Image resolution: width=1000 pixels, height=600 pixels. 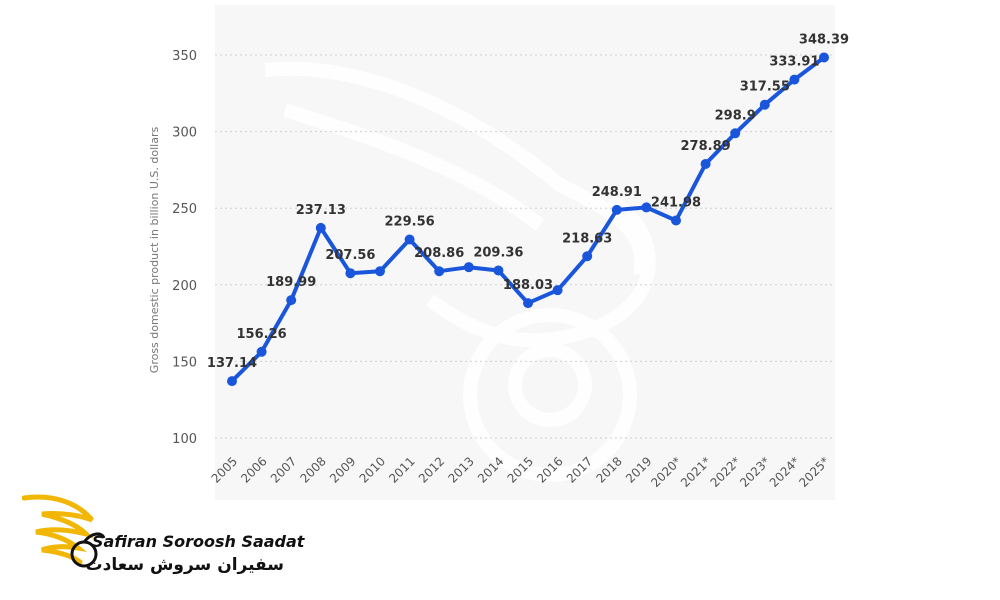 I want to click on y-tick-label: 200, so click(x=184, y=286).